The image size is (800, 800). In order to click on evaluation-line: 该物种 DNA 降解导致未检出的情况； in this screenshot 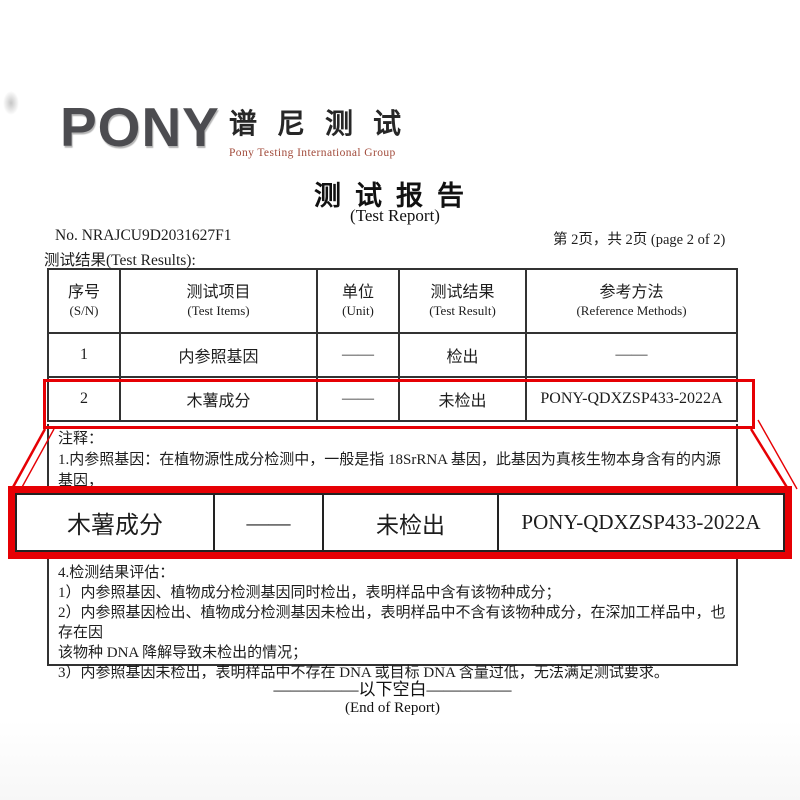, I will do `click(183, 653)`.